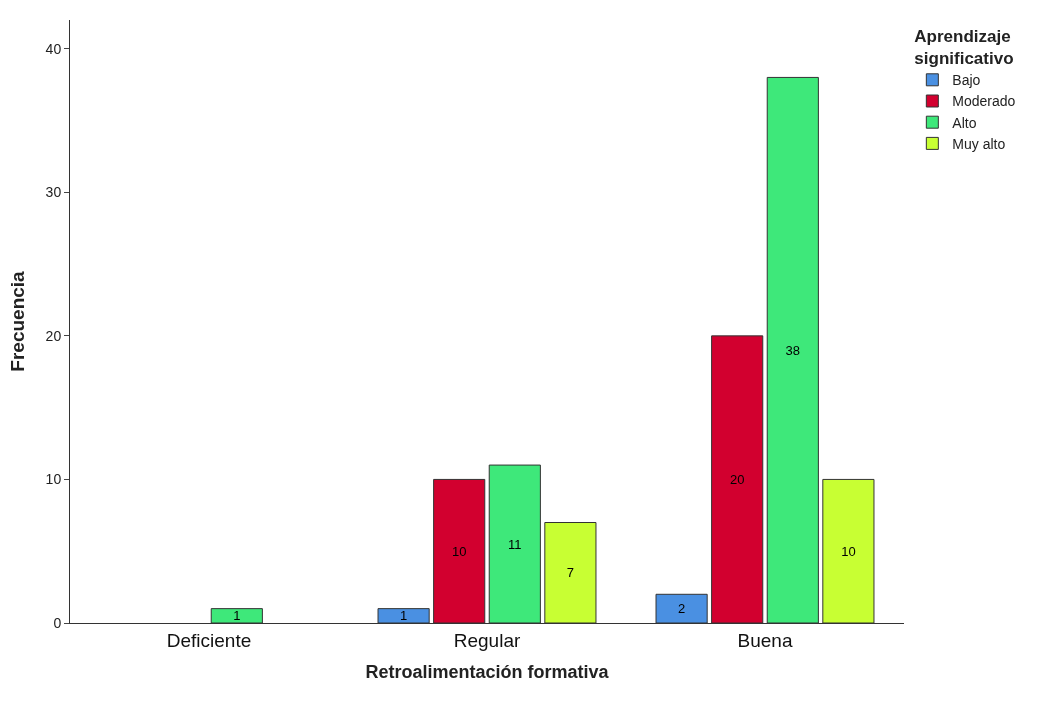 The image size is (1064, 713). Describe the element at coordinates (681, 609) in the screenshot. I see `data-label: 2` at that location.